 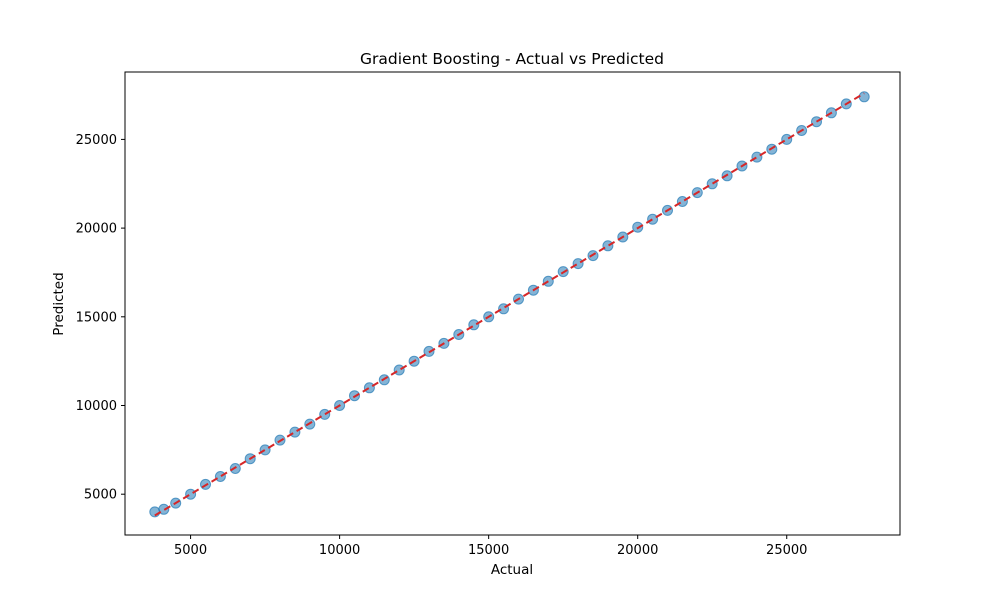 I want to click on x-axis: 5000 10000 15000 20000 25000, so click(x=490, y=546).